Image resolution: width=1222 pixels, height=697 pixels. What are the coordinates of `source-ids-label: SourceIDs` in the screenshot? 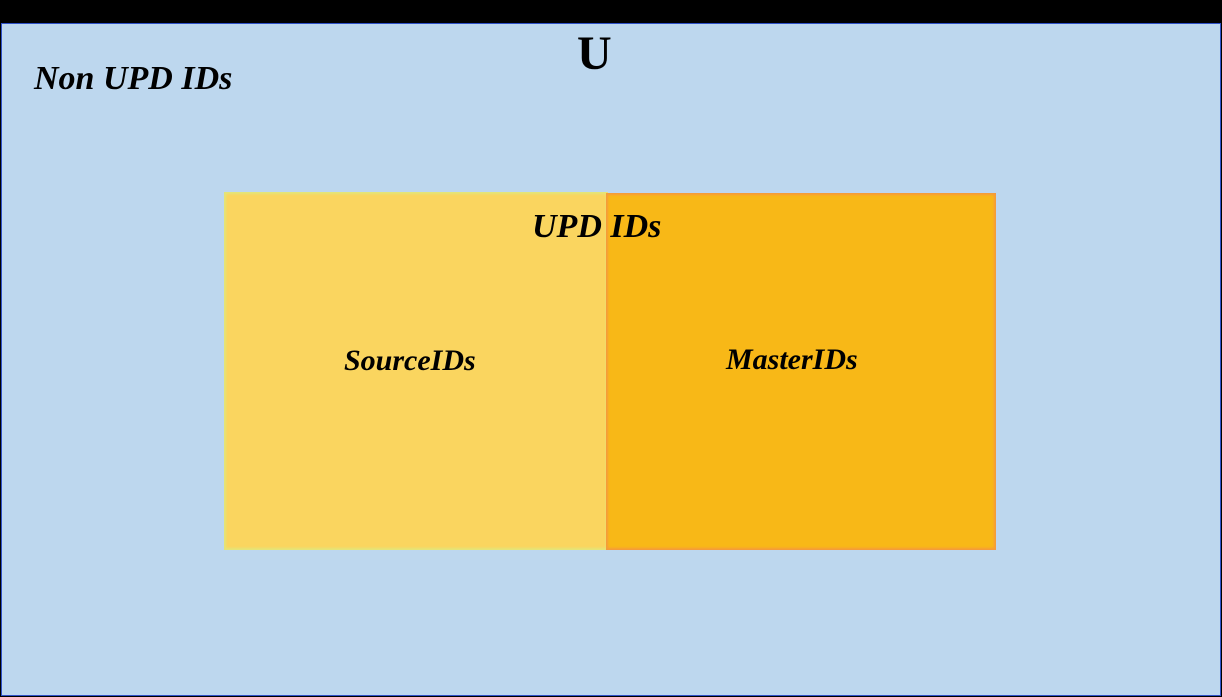 It's located at (410, 360).